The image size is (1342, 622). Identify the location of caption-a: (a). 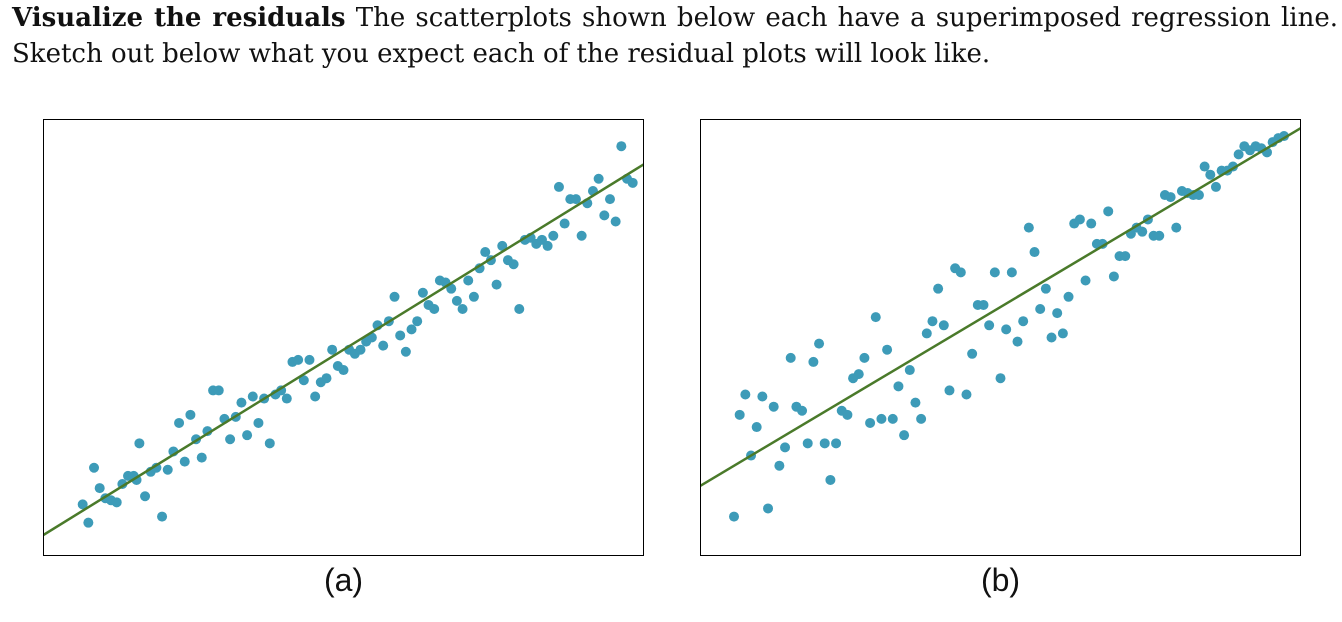
(343, 580).